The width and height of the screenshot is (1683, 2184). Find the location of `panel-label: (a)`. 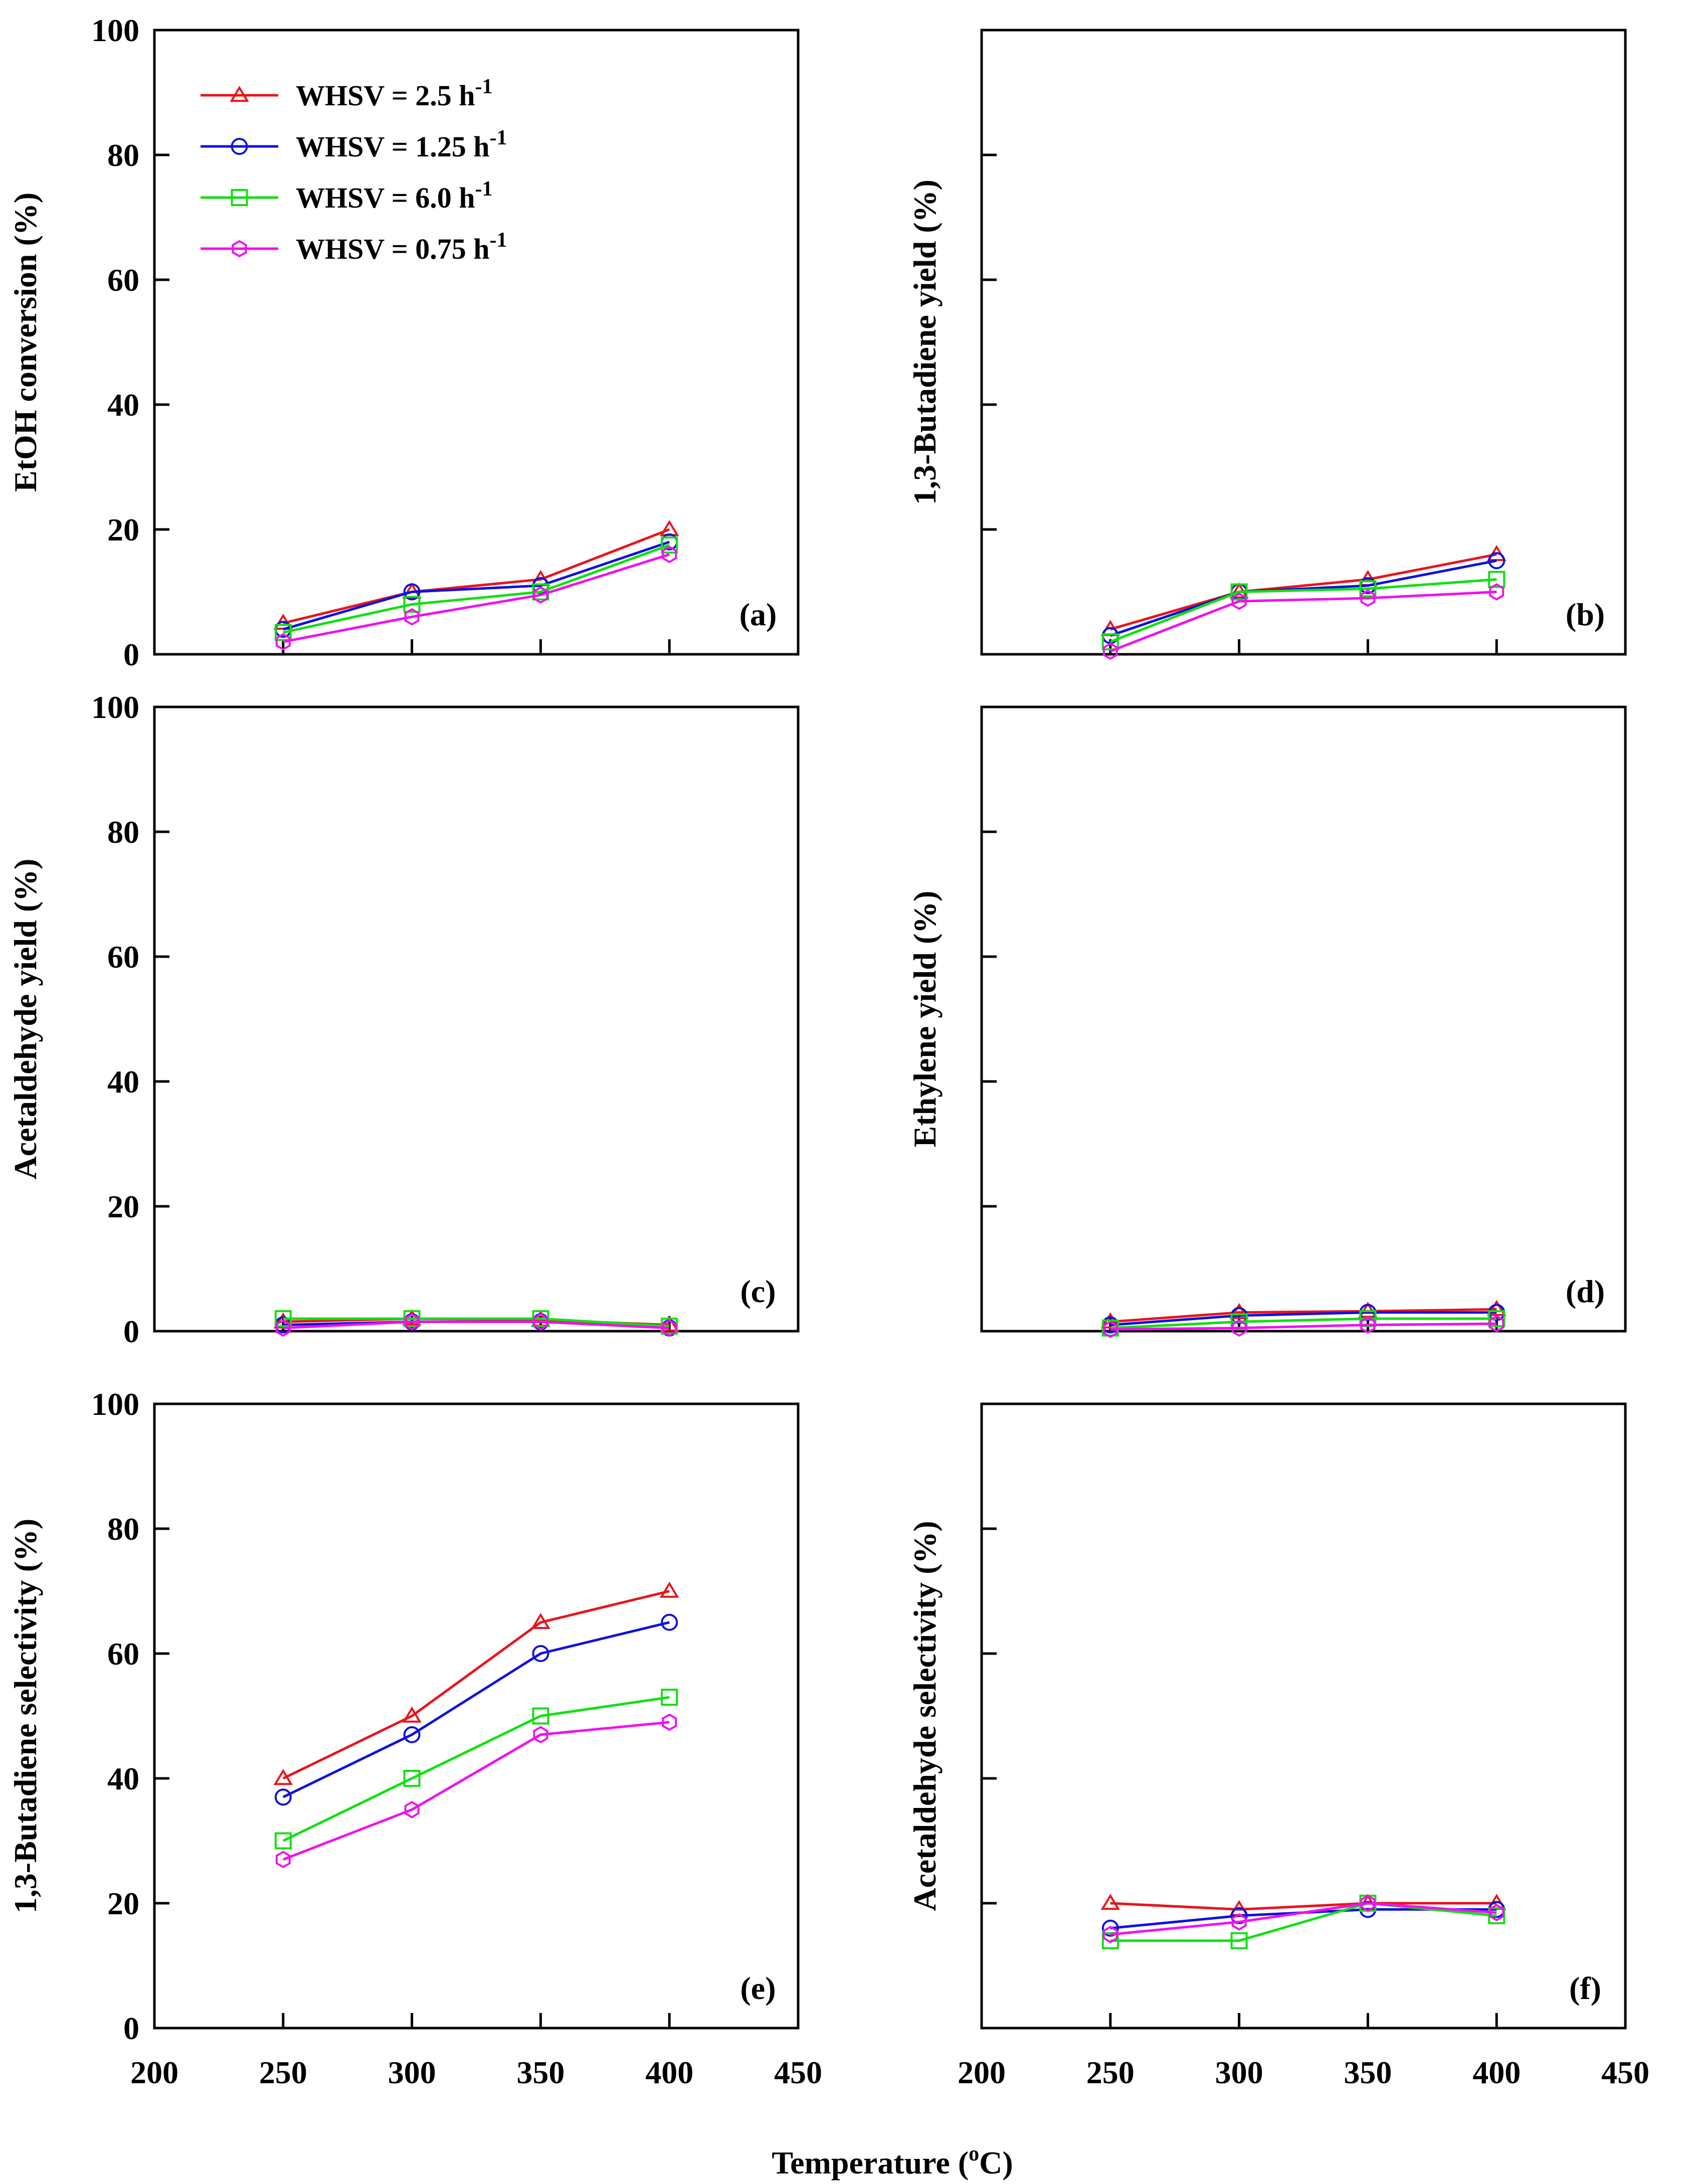

panel-label: (a) is located at coordinates (758, 614).